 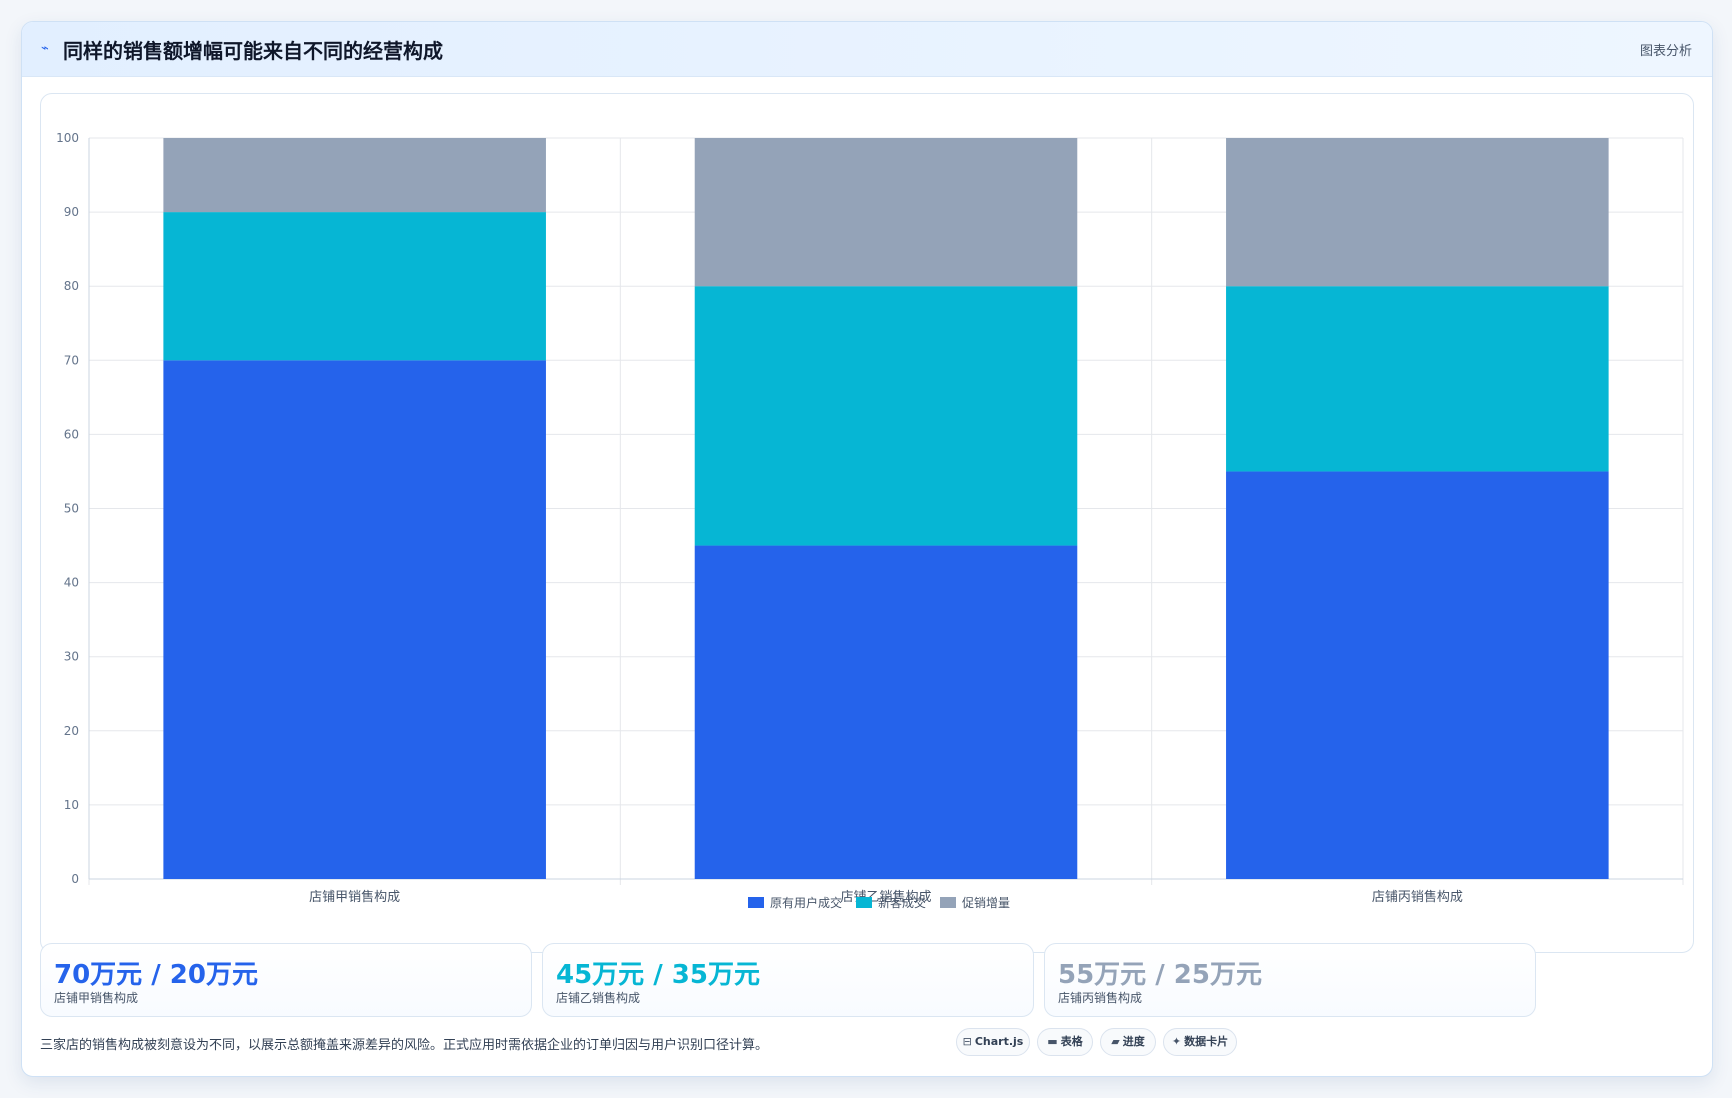 I want to click on y-tick-label: 20, so click(x=71, y=731).